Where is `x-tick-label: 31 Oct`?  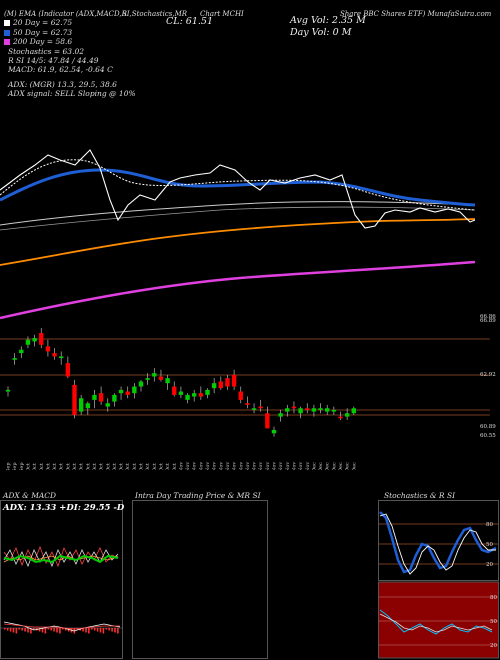
x-tick-label: 31 Oct is located at coordinates (175, 466).